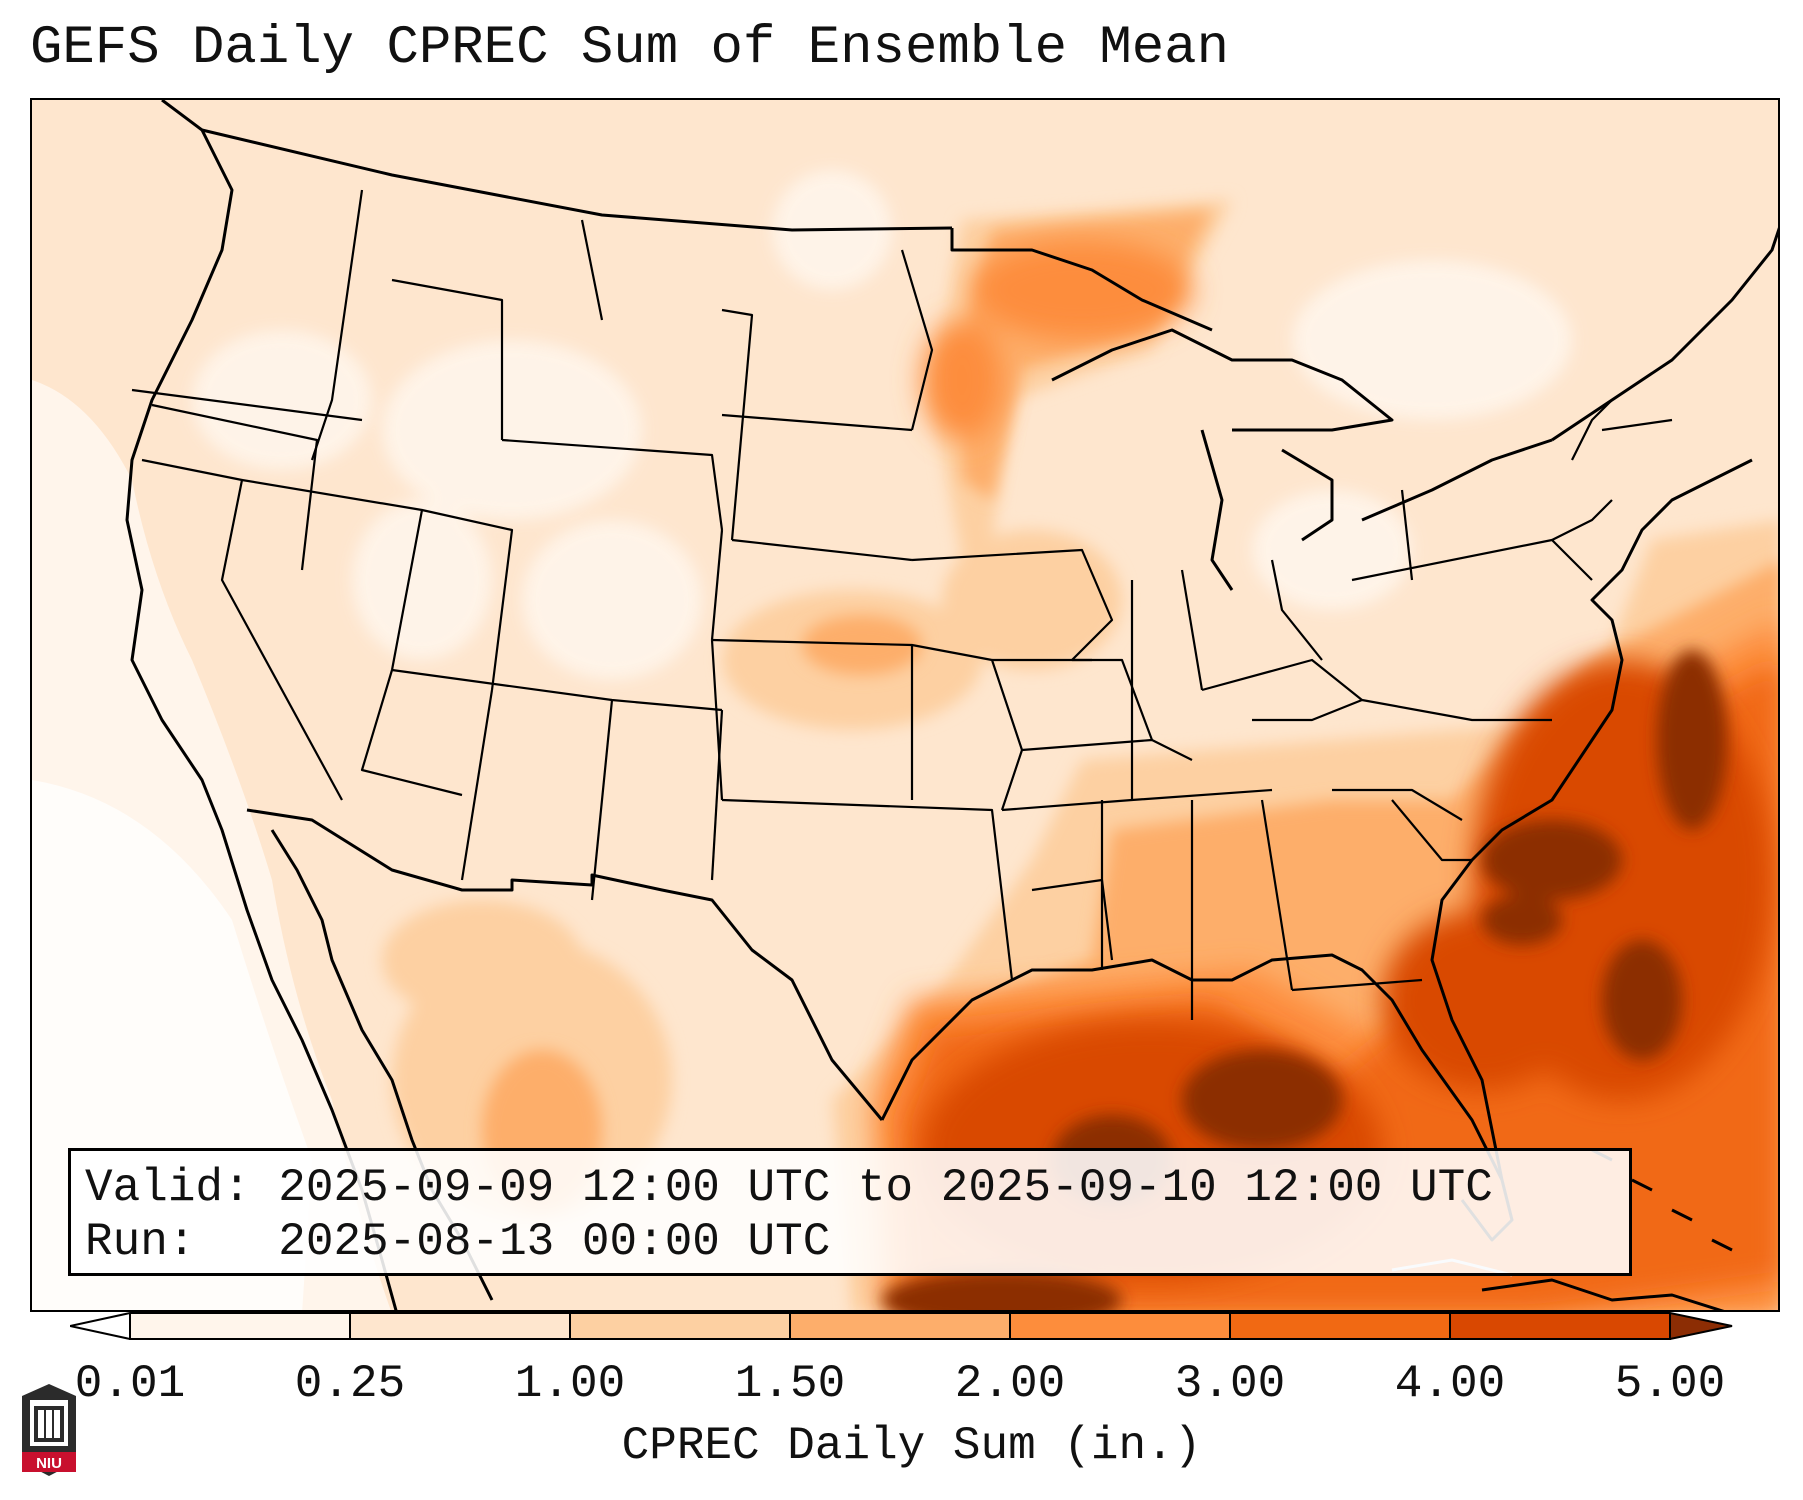  I want to click on run-time-text: Run: 2025-08-13 00:00 UTC, so click(458, 1242).